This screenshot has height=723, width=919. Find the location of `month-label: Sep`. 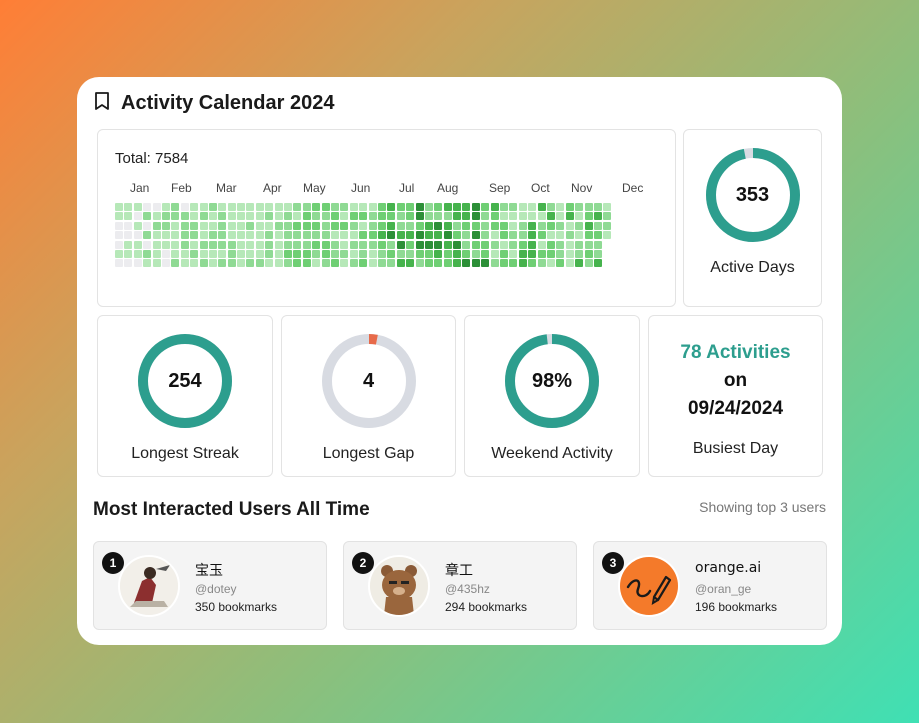

month-label: Sep is located at coordinates (500, 188).